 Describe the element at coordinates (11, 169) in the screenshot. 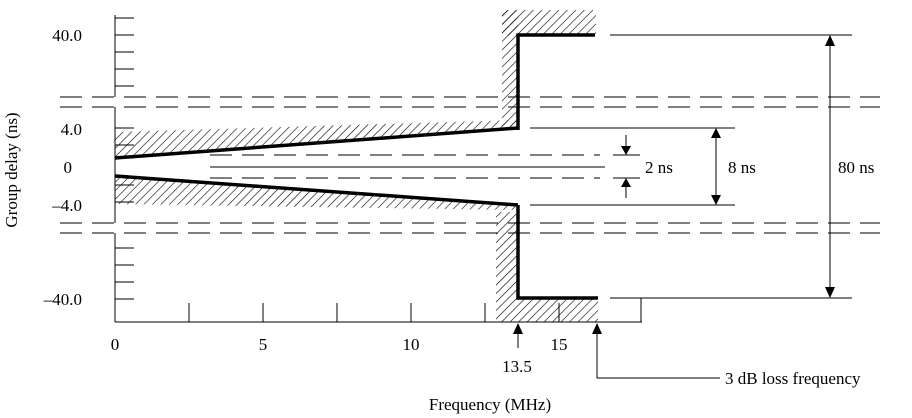

I see `y-axis-label: Group delay (ns)` at that location.